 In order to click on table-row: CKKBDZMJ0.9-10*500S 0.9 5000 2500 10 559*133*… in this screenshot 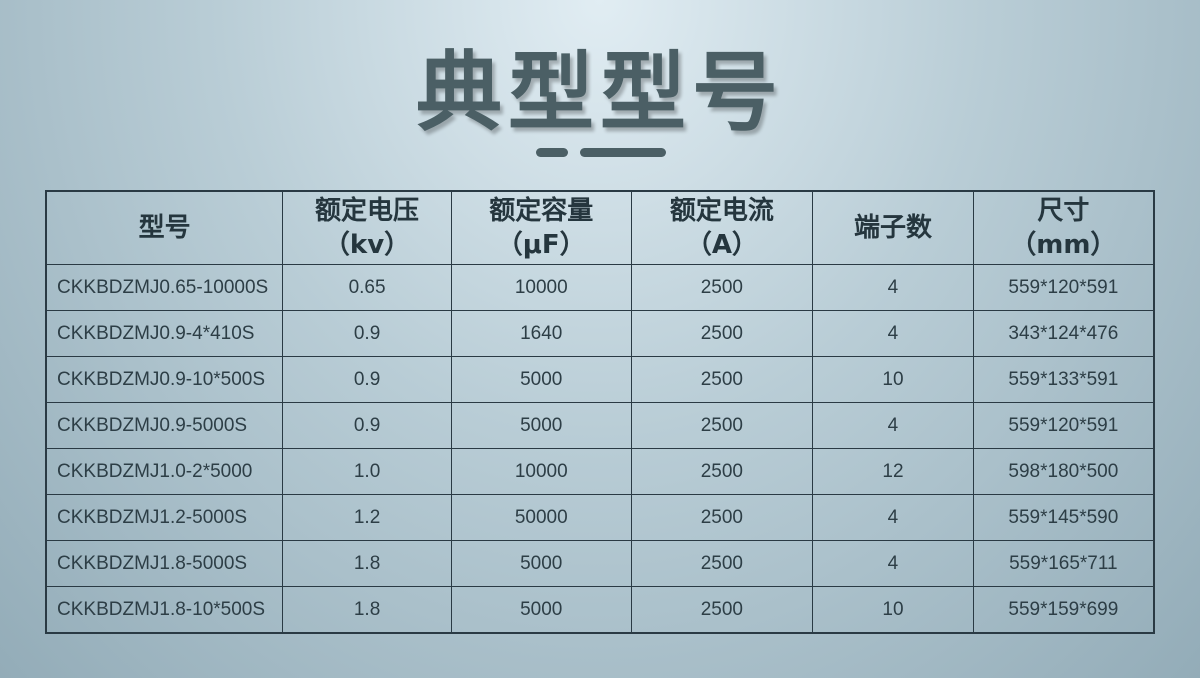, I will do `click(600, 379)`.